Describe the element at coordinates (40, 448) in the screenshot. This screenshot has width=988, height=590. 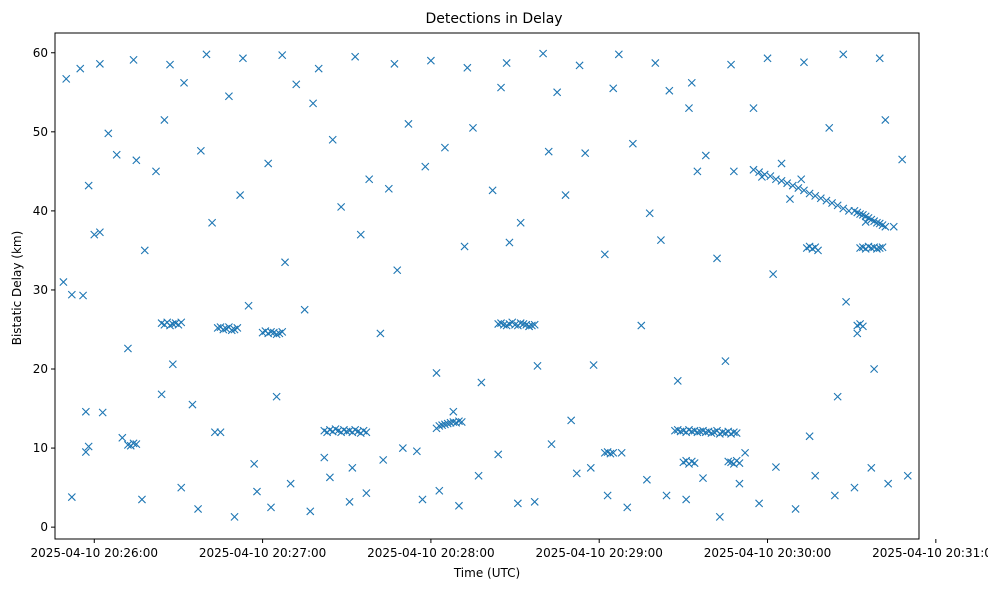
I see `y-tick-label: 10` at that location.